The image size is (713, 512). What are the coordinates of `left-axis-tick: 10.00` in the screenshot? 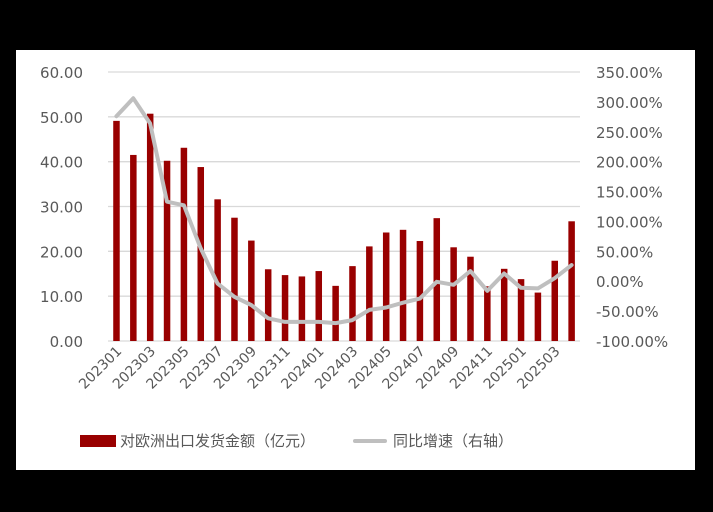 It's located at (61, 297).